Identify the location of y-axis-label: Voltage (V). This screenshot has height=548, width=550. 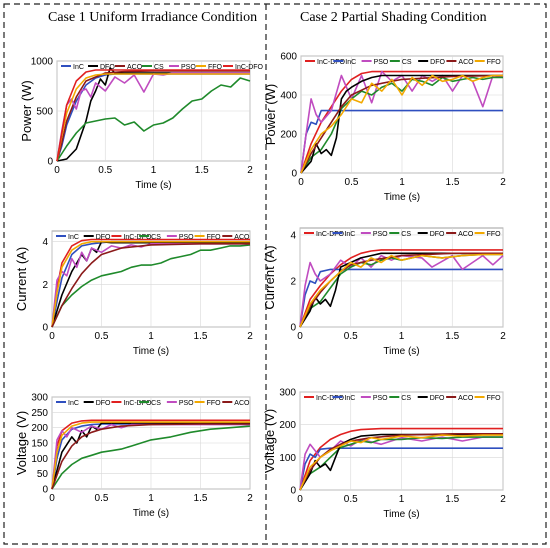
(269, 441).